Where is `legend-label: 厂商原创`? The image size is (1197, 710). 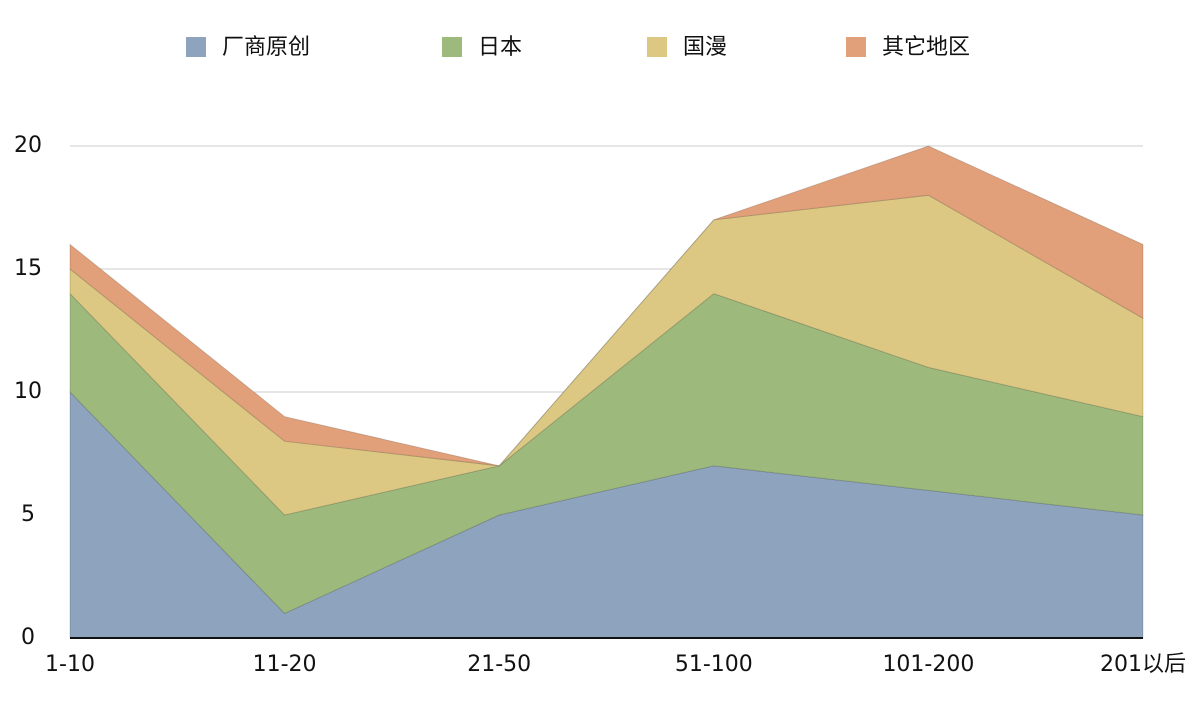 legend-label: 厂商原创 is located at coordinates (266, 47).